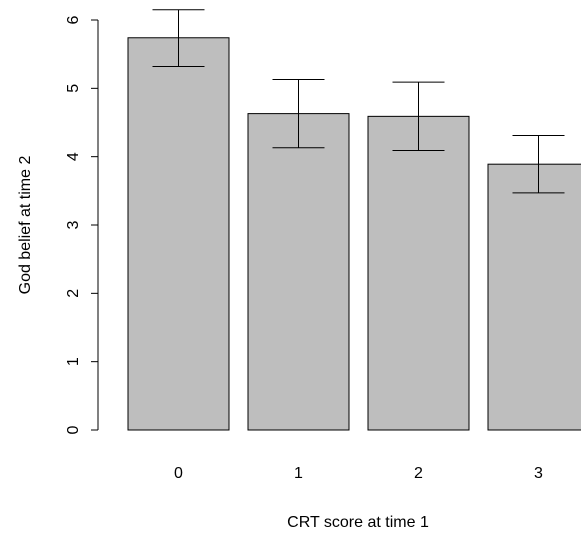  What do you see at coordinates (358, 522) in the screenshot?
I see `x-axis-title: CRT score at time 1` at bounding box center [358, 522].